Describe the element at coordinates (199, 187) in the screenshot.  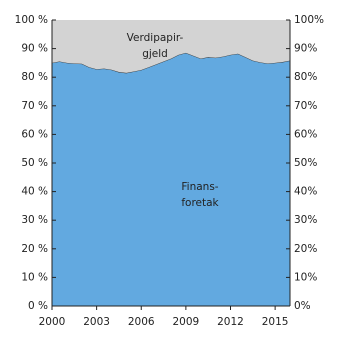
I see `series-label: Finans-` at that location.